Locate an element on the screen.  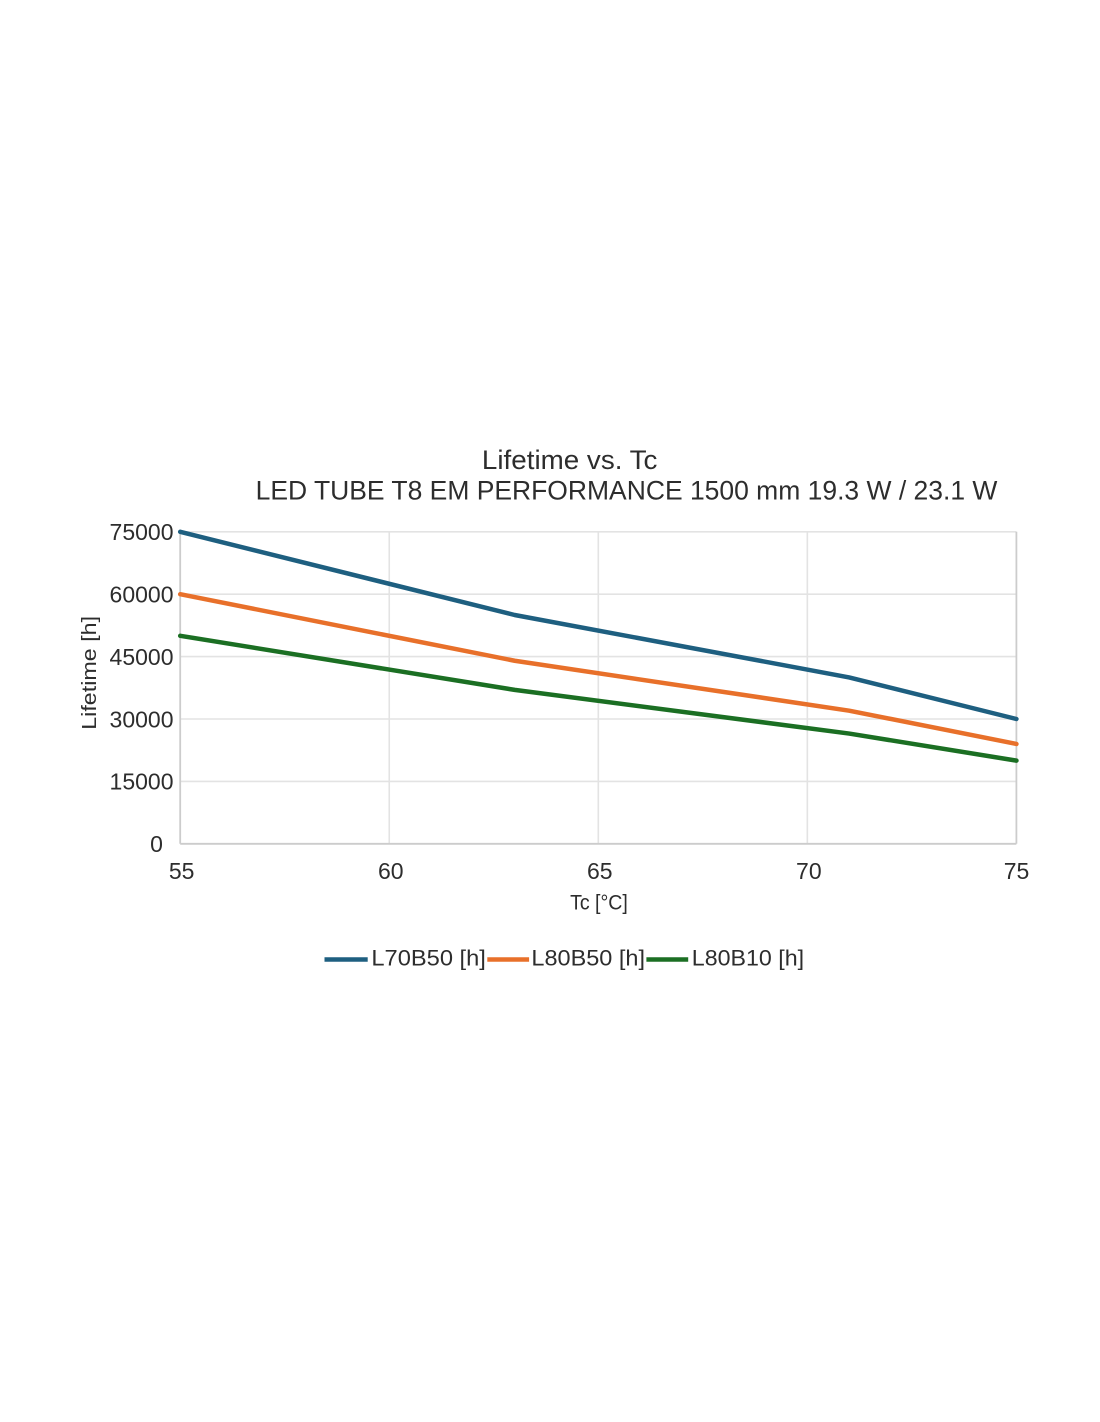
svg-text: 65 is located at coordinates (600, 871).